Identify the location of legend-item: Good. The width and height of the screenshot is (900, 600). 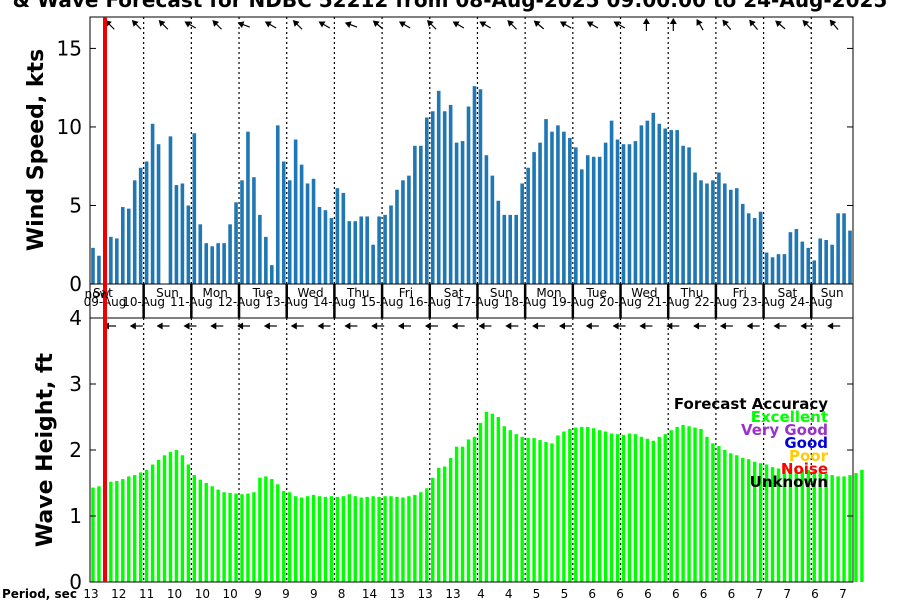
(806, 443).